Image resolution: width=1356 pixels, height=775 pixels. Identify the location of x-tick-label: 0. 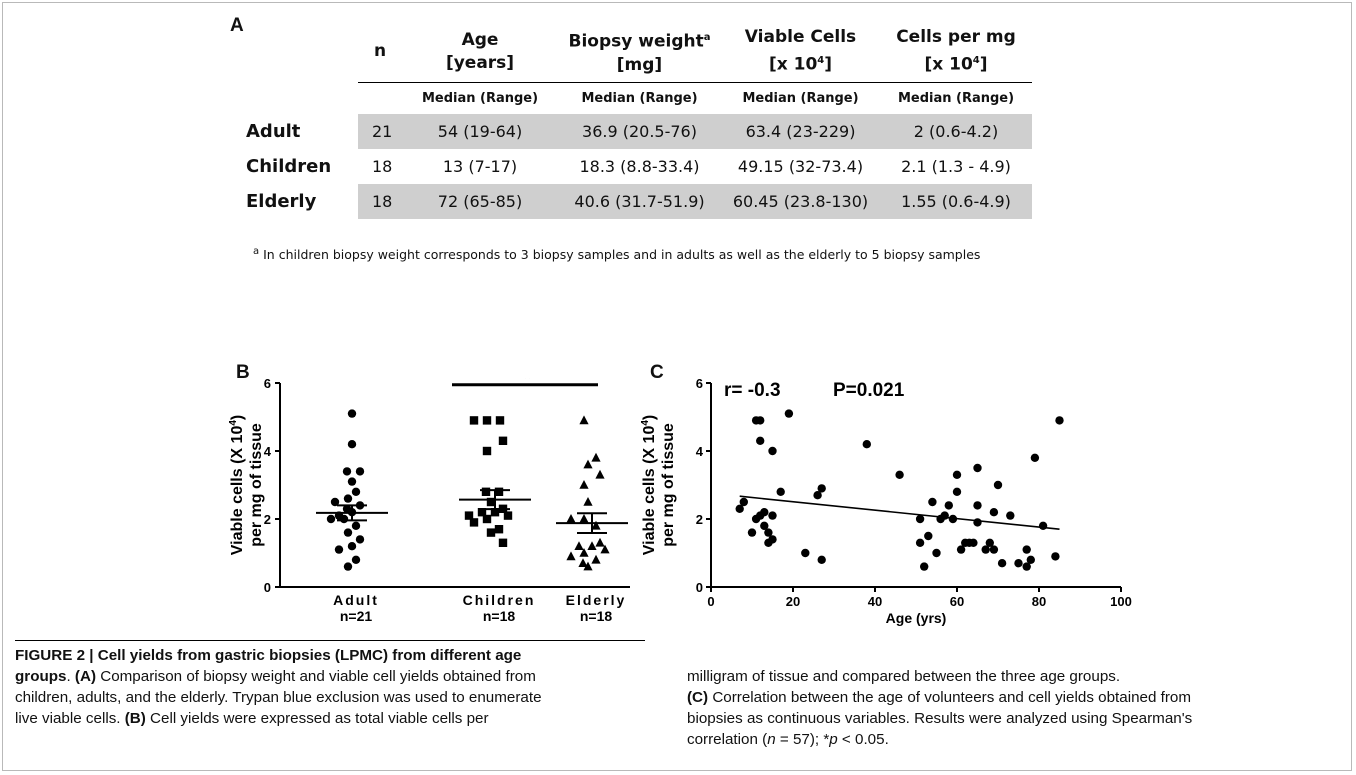
(710, 601).